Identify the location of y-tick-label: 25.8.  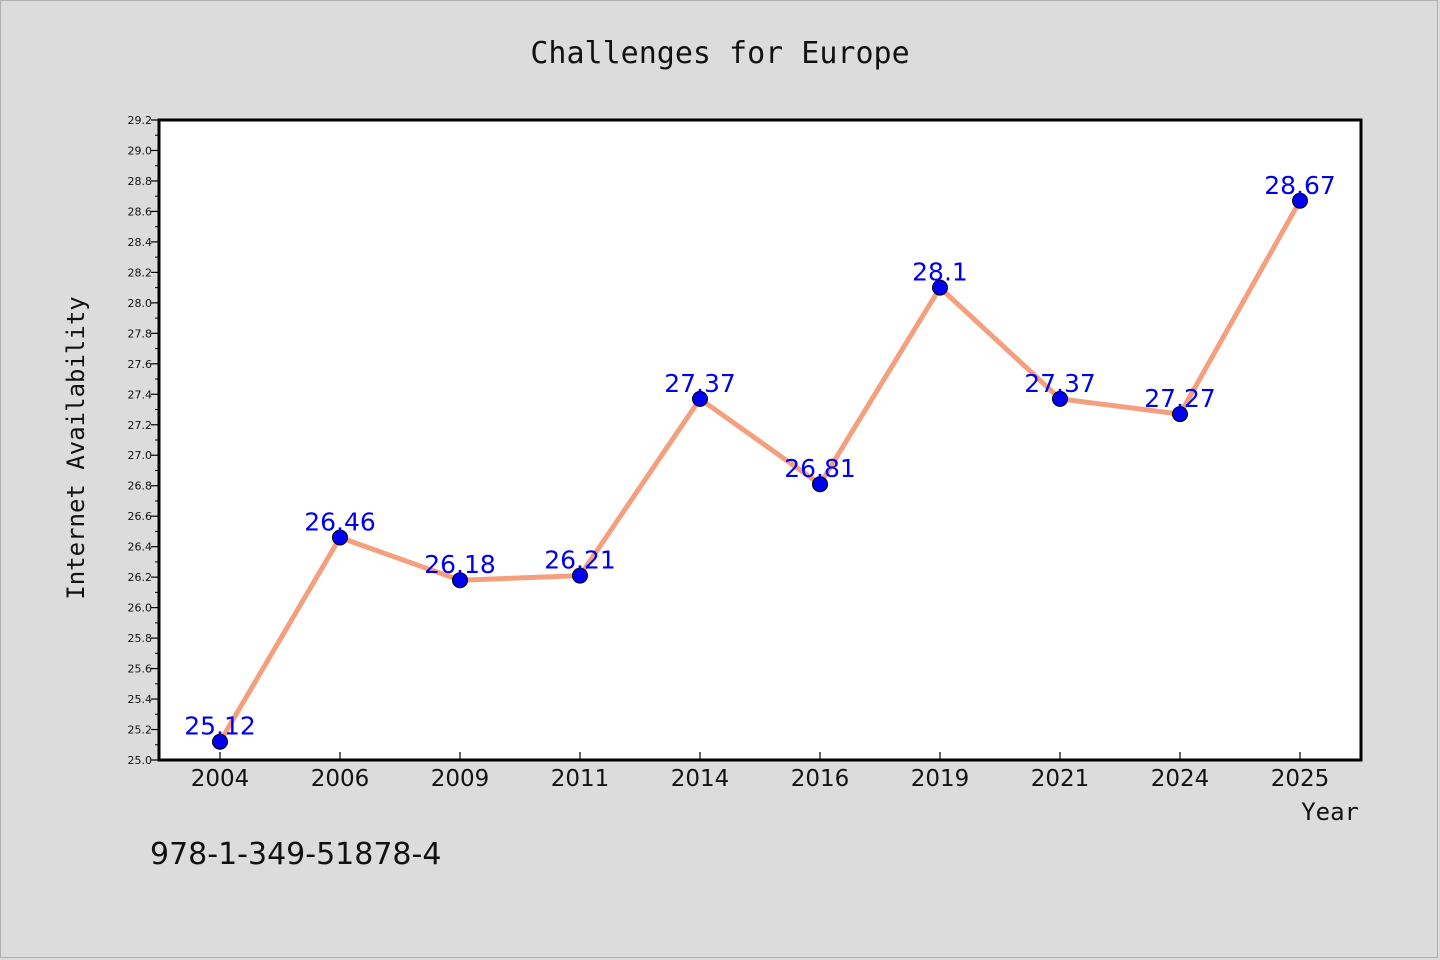
(140, 638).